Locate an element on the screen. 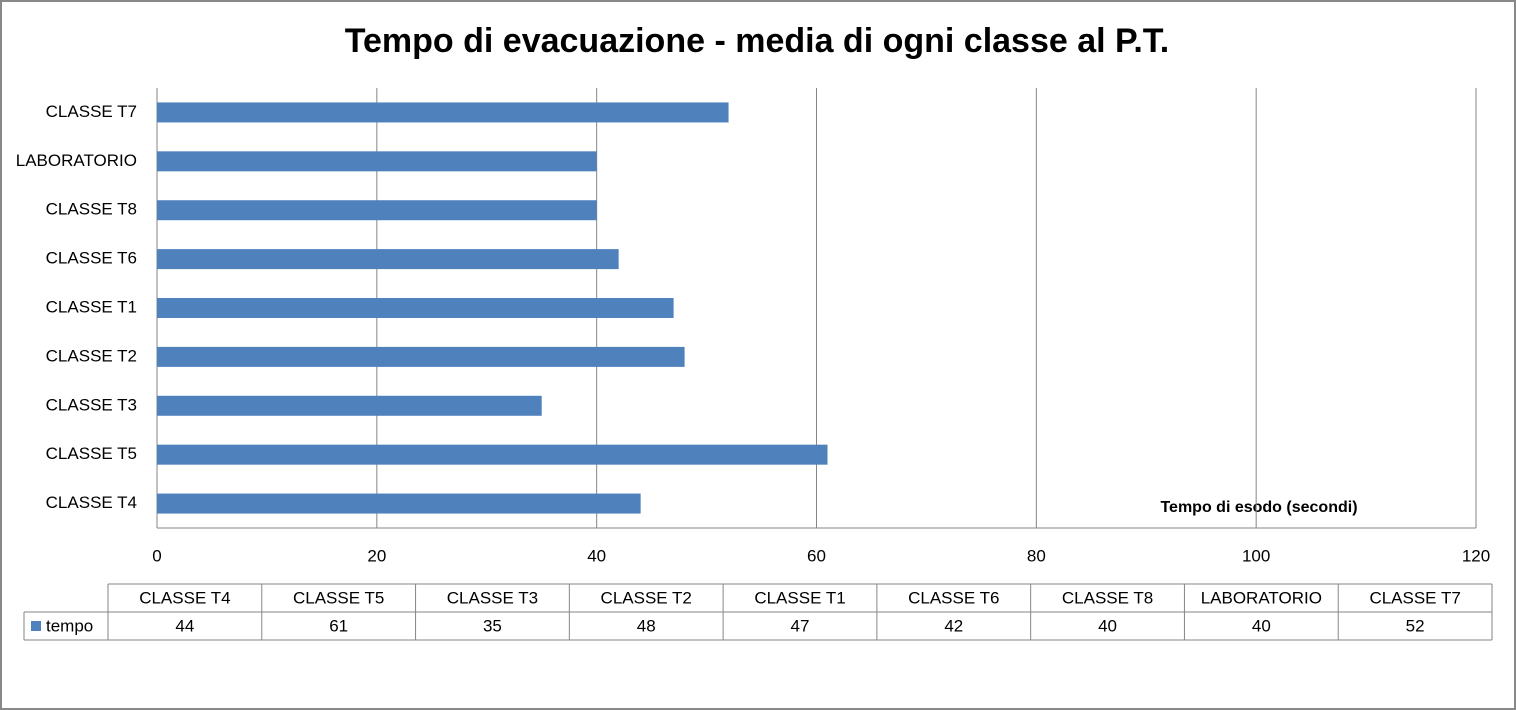 The width and height of the screenshot is (1516, 710). table-header: LABORATORIO is located at coordinates (1261, 597).